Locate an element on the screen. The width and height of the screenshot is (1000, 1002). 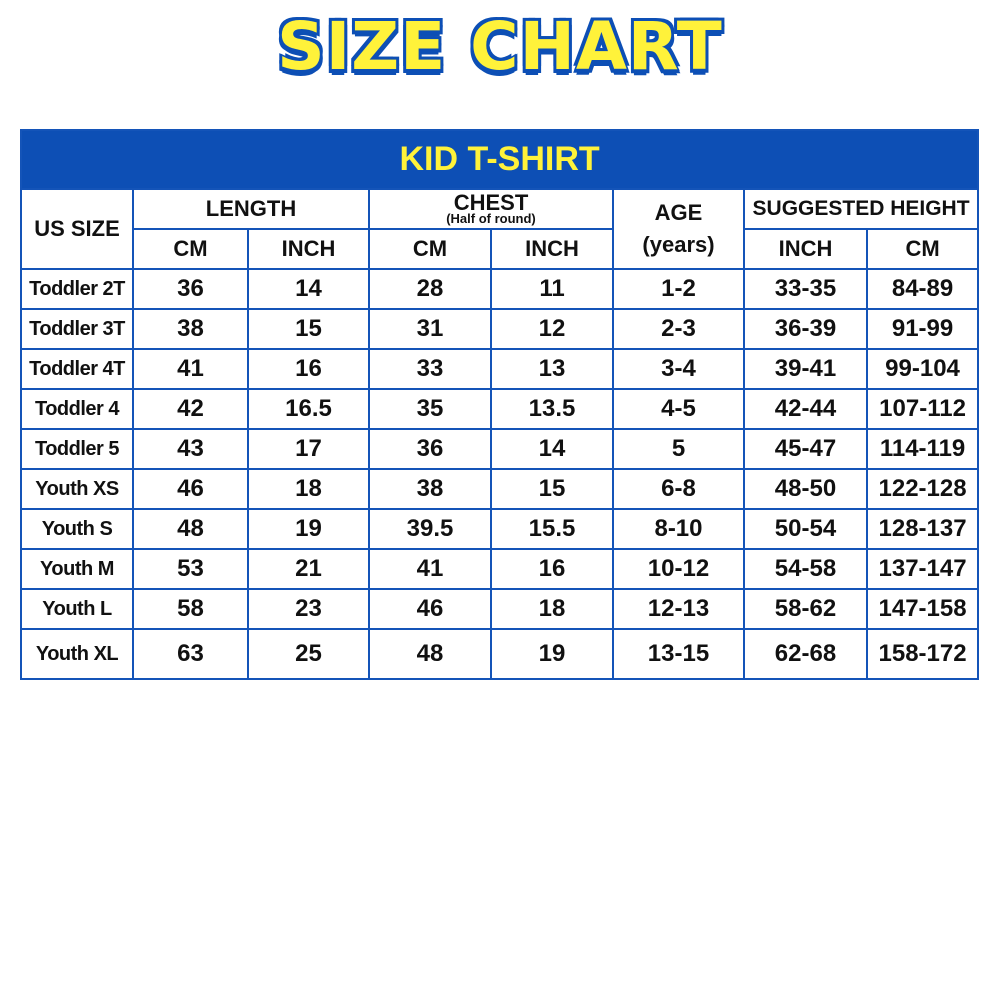
cell-length-cm: 42 is located at coordinates (190, 409).